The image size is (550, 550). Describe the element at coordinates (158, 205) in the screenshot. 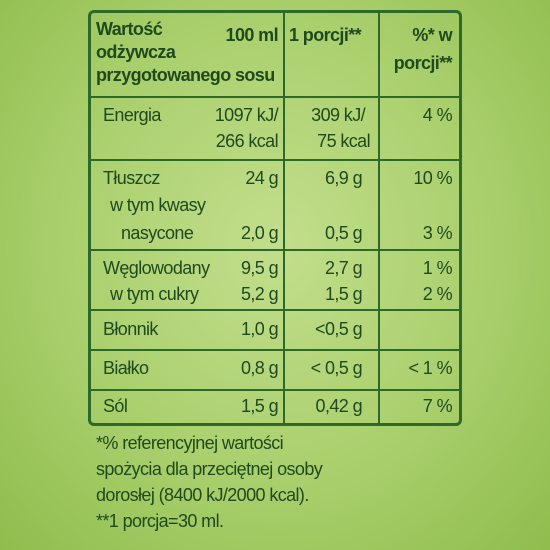

I see `sub-label: w tym kwasy` at that location.